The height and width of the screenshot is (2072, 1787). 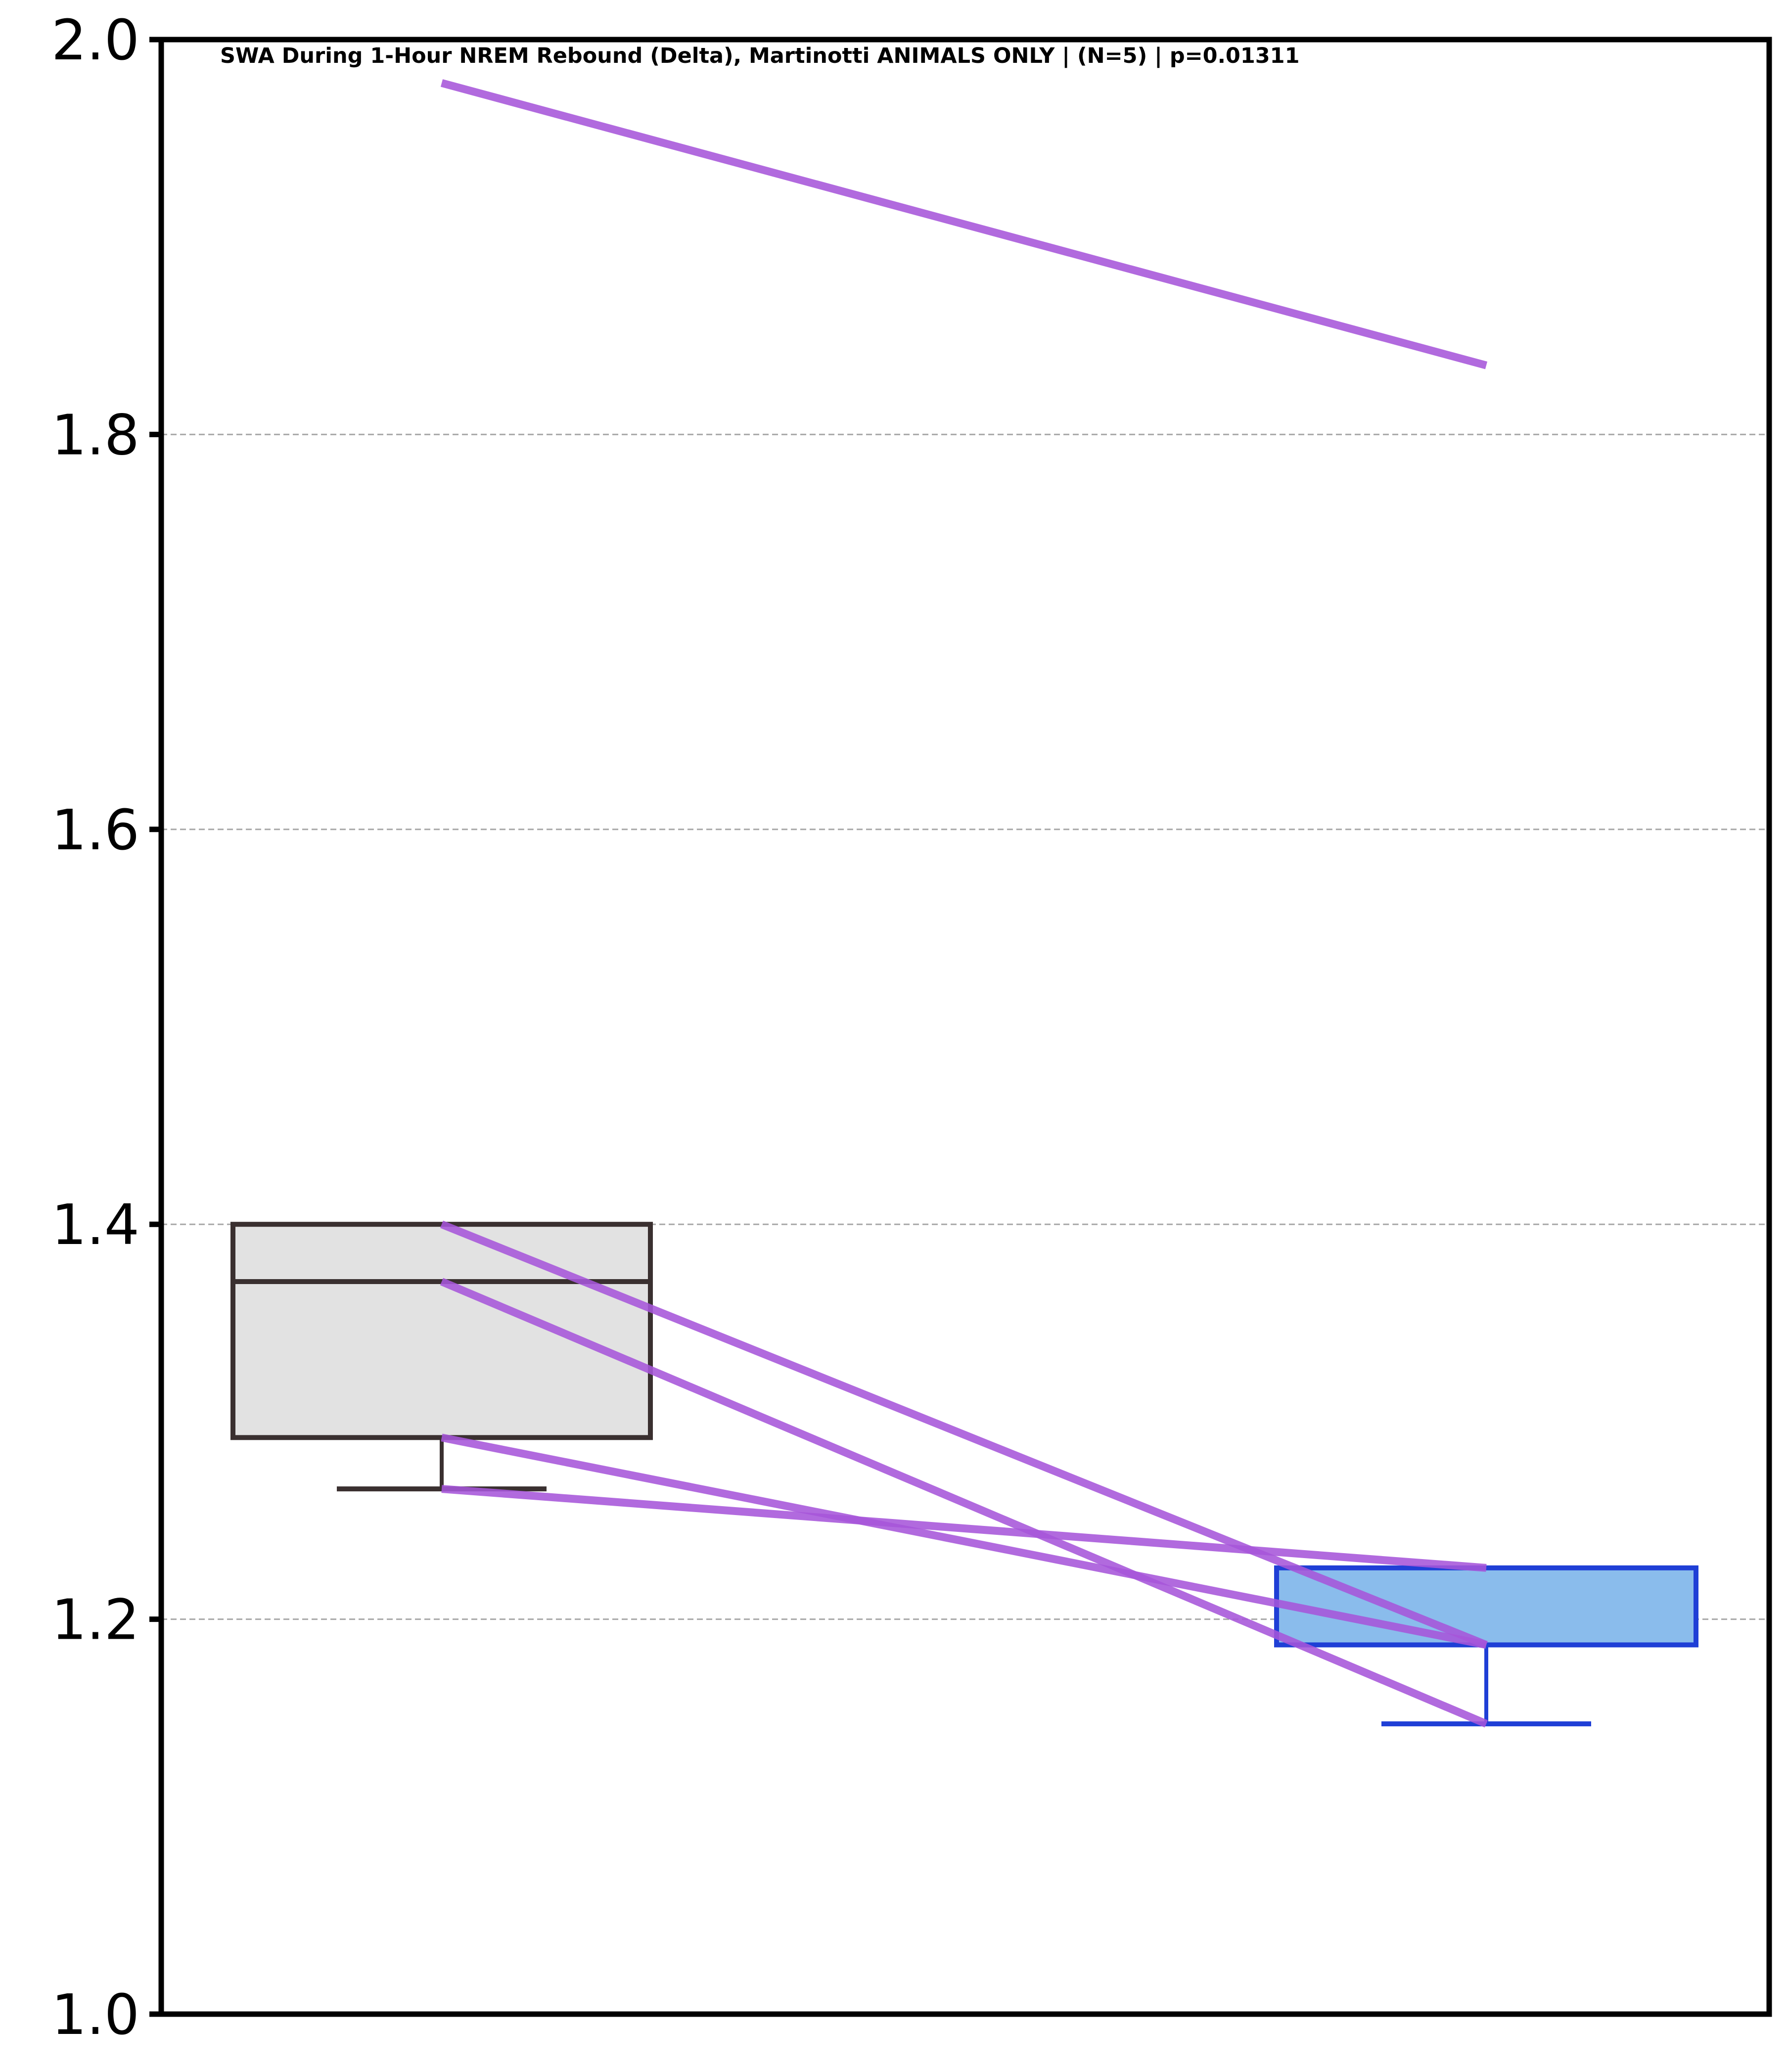 What do you see at coordinates (106, 1027) in the screenshot?
I see `y-ticks: 1.0 1.2 1.4 1.6 1.8 2.0` at bounding box center [106, 1027].